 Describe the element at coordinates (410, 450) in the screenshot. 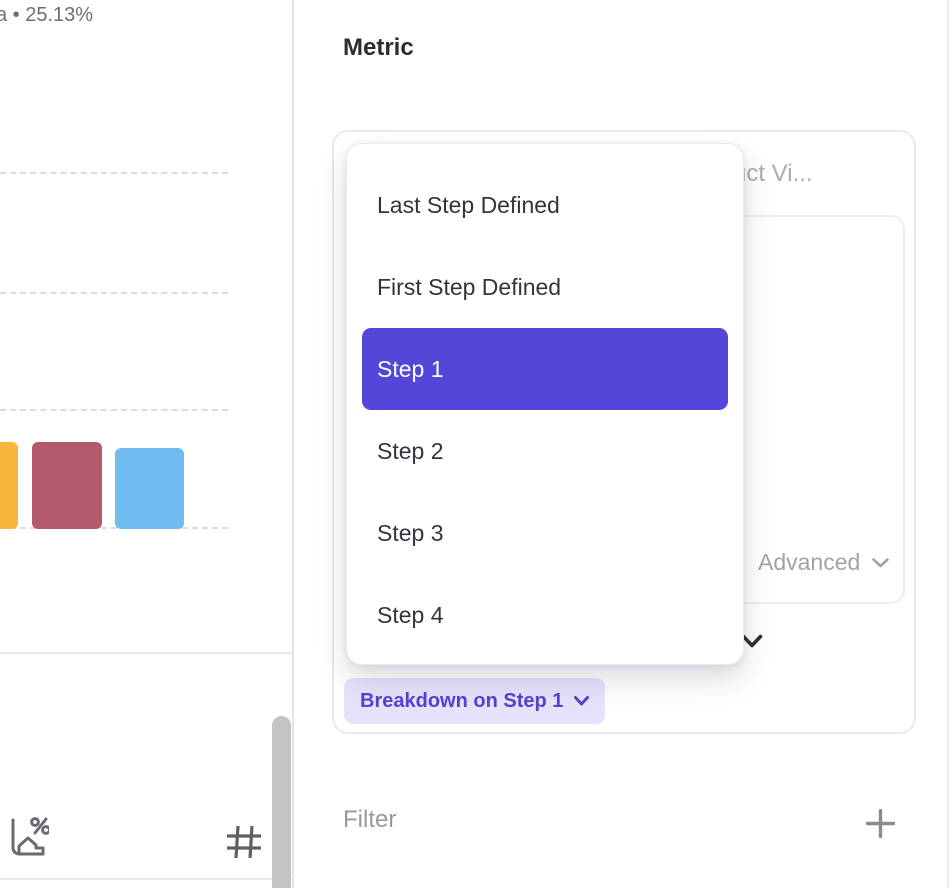

I see `menu-item-step-2: Step 2` at that location.